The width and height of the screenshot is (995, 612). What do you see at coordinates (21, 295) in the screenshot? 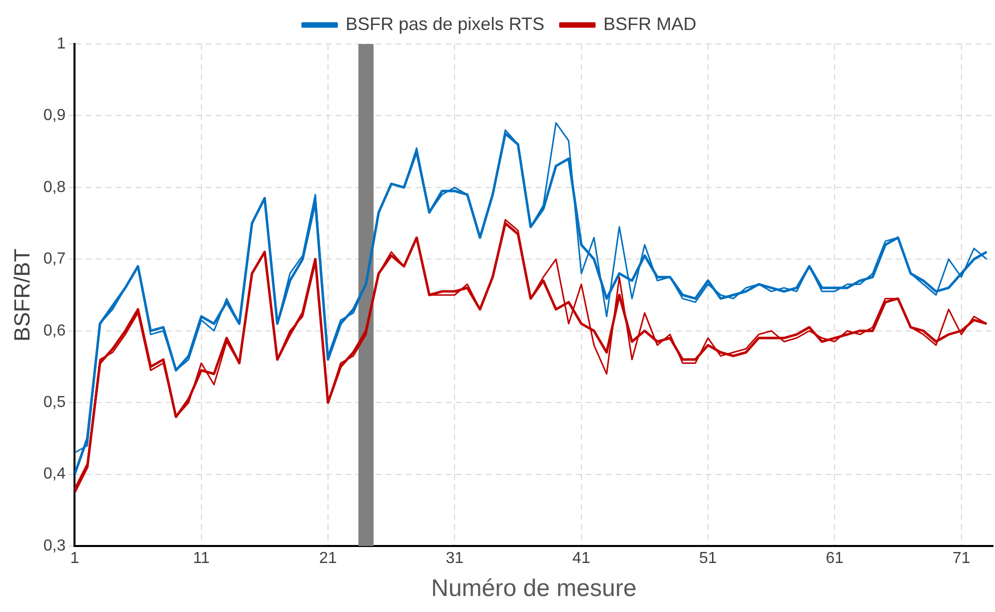
I see `y-axis-title: BSFR/BT` at bounding box center [21, 295].